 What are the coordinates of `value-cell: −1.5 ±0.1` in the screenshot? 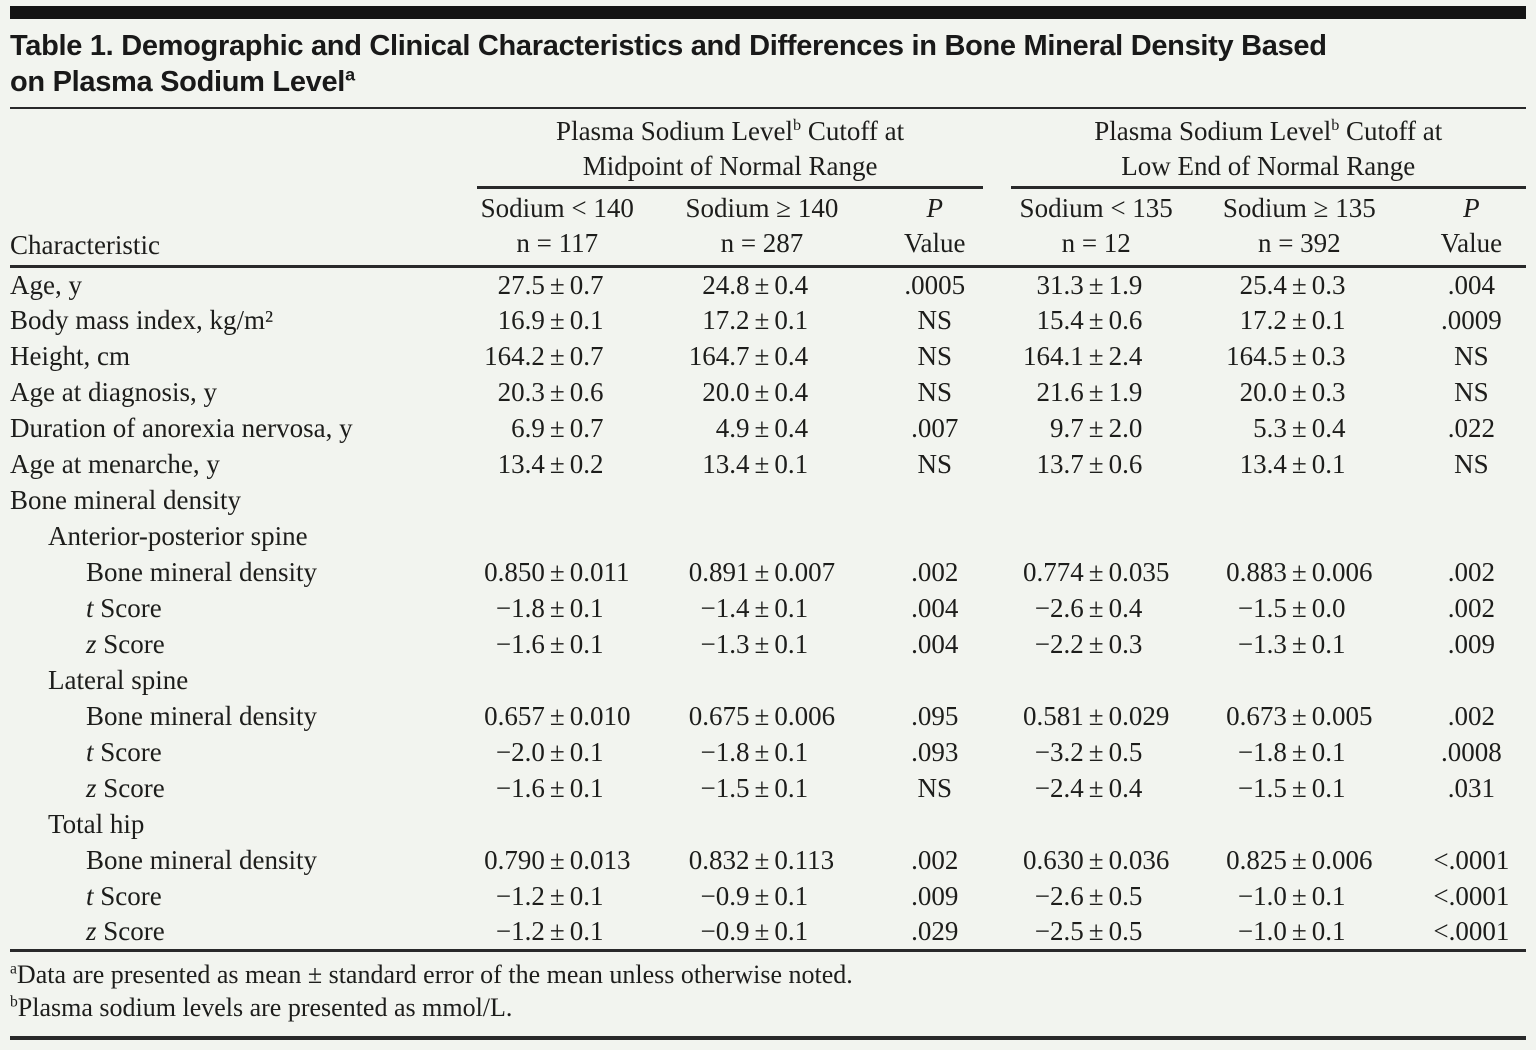 It's located at (754, 788).